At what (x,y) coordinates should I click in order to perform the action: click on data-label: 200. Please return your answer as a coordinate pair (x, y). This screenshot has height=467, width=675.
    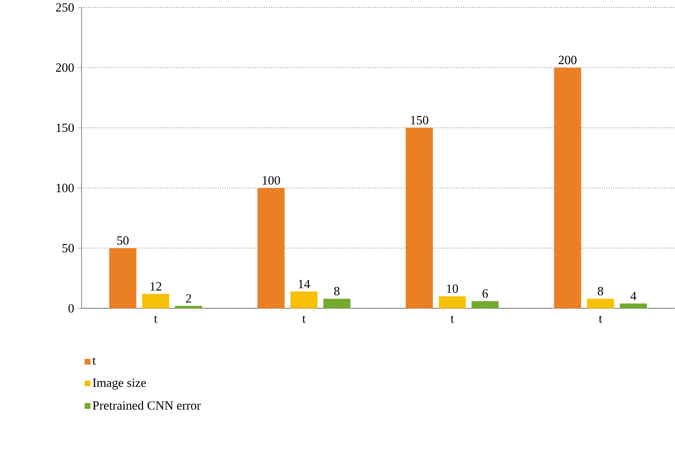
    Looking at the image, I should click on (567, 60).